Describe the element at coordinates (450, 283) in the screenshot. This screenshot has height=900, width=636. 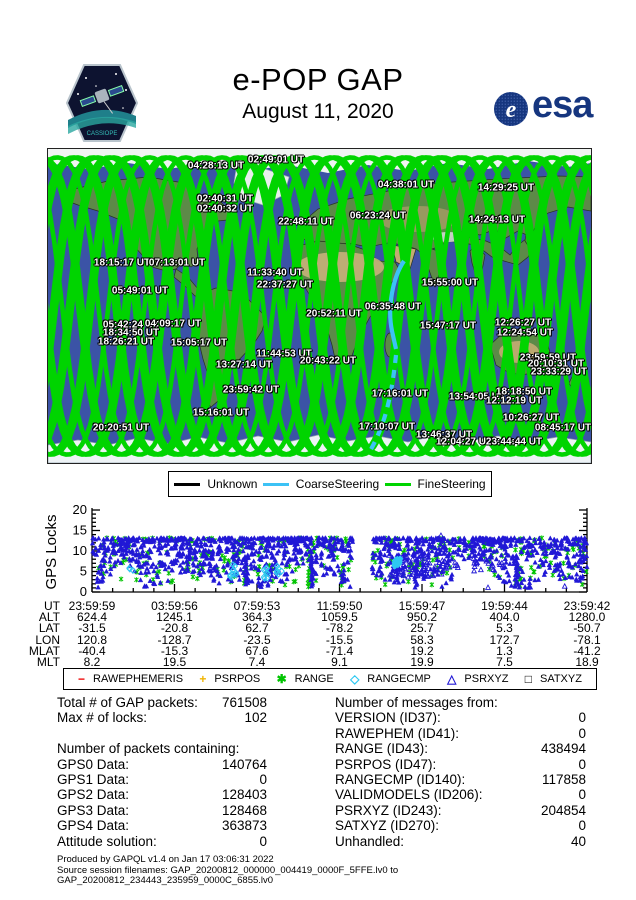
I see `map-time-label: 15:55:00 UT` at that location.